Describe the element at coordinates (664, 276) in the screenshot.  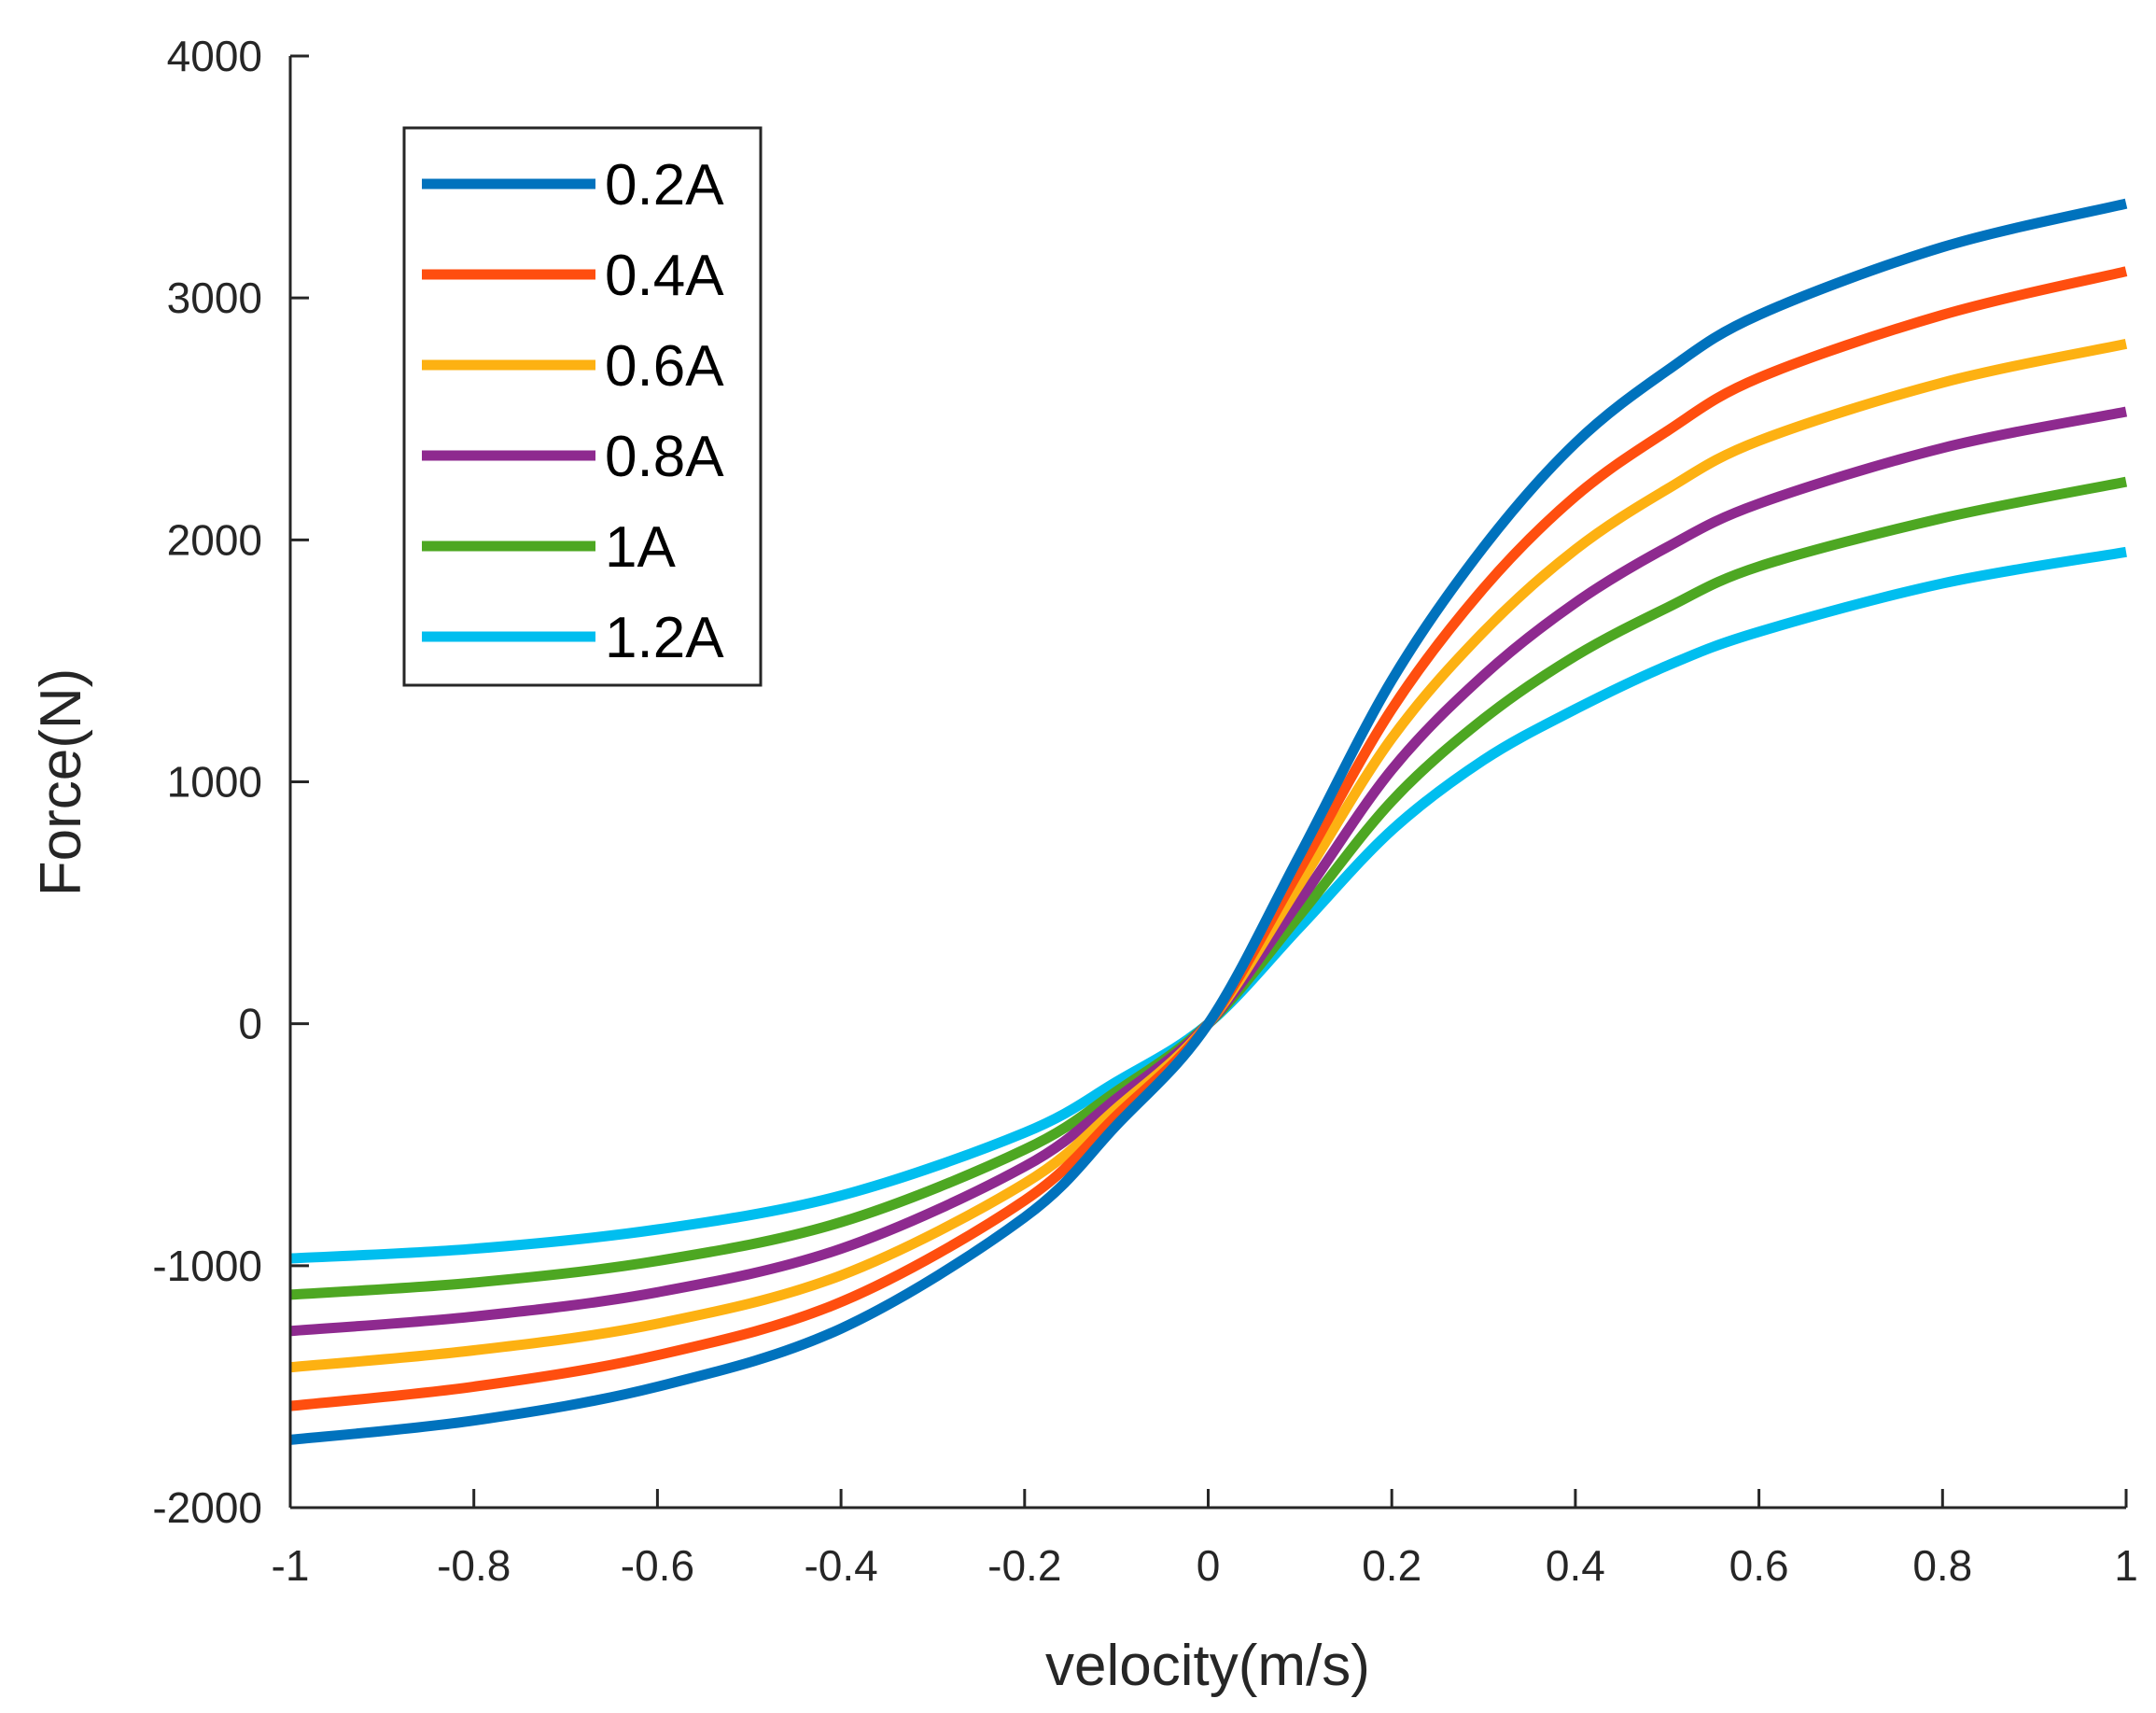
I see `legend-label: 0.4A` at that location.